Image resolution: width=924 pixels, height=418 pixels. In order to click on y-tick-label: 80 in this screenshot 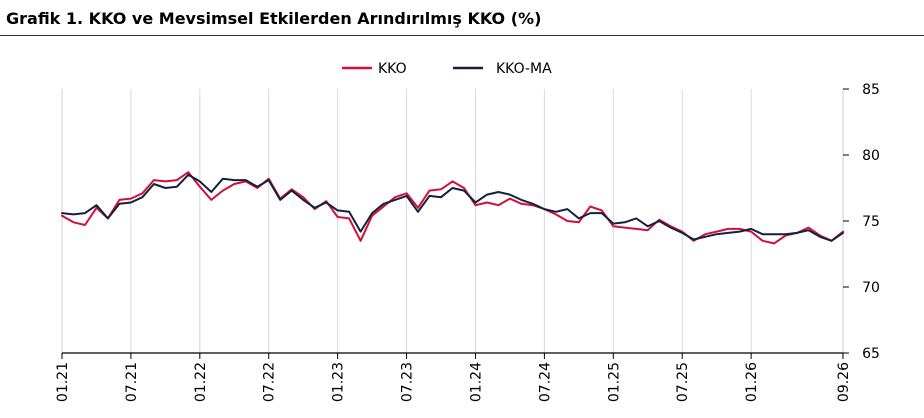, I will do `click(871, 156)`.